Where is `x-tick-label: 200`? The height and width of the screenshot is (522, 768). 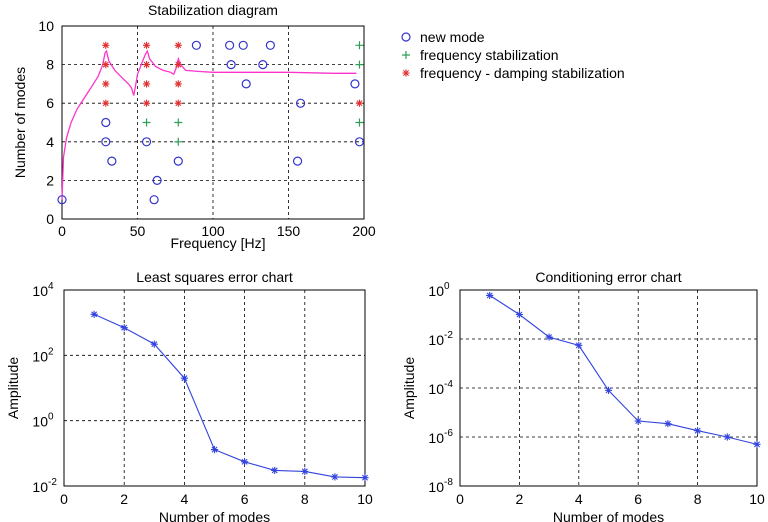 x-tick-label: 200 is located at coordinates (364, 231).